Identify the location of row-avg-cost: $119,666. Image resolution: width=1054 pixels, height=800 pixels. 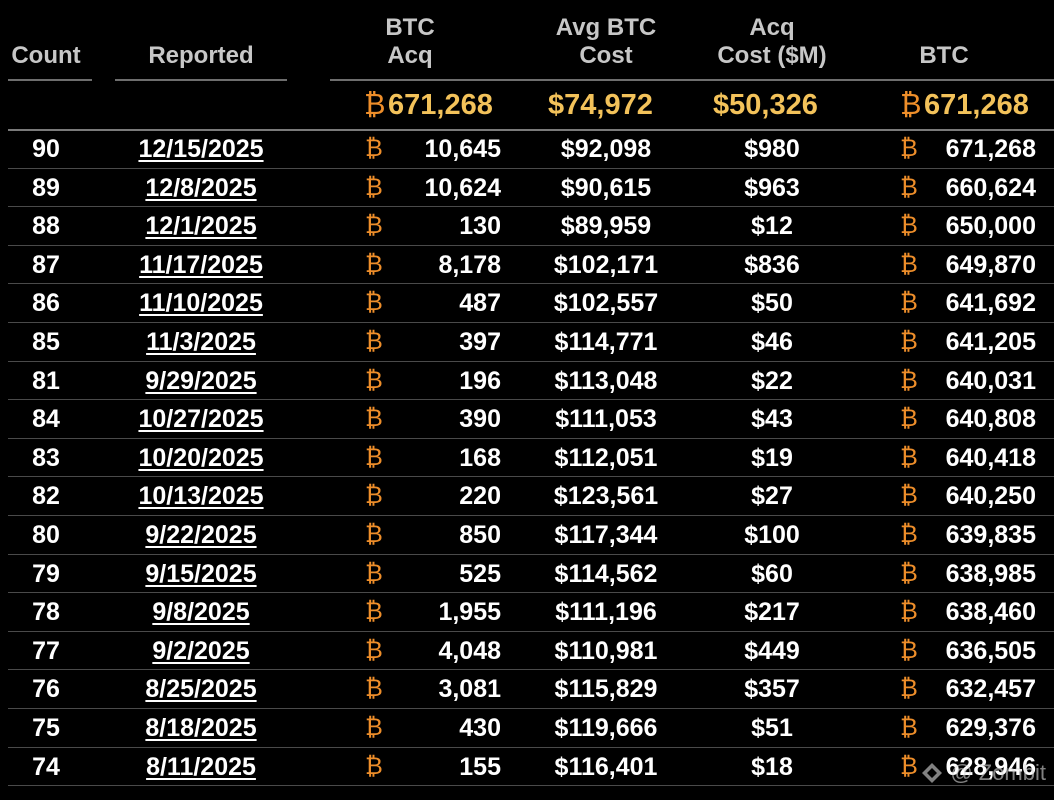
(606, 728).